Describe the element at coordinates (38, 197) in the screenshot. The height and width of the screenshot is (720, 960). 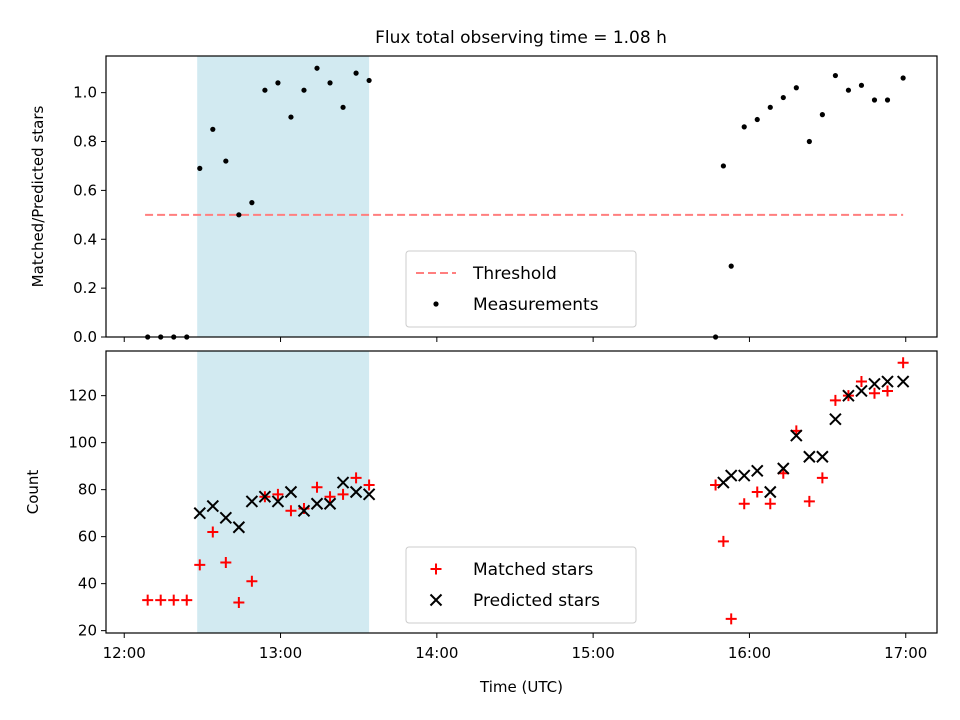
I see `y-axis-label: Matched/Predicted stars` at that location.